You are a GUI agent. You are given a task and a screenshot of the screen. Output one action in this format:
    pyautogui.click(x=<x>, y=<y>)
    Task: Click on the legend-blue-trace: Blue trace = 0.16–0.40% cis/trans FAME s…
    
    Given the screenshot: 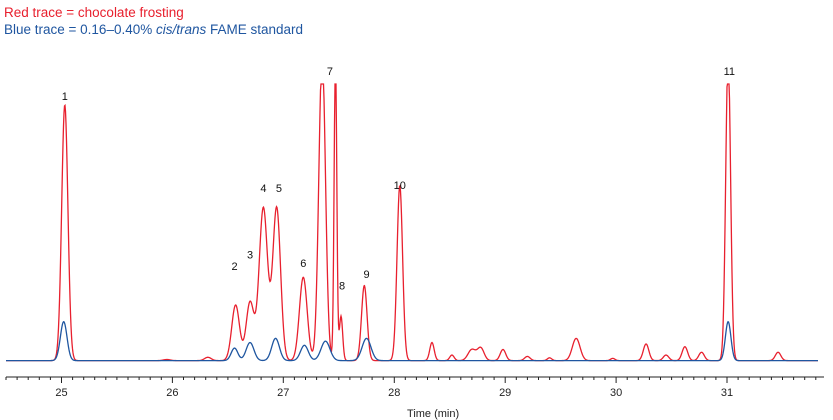 What is the action you would take?
    pyautogui.click(x=153, y=29)
    